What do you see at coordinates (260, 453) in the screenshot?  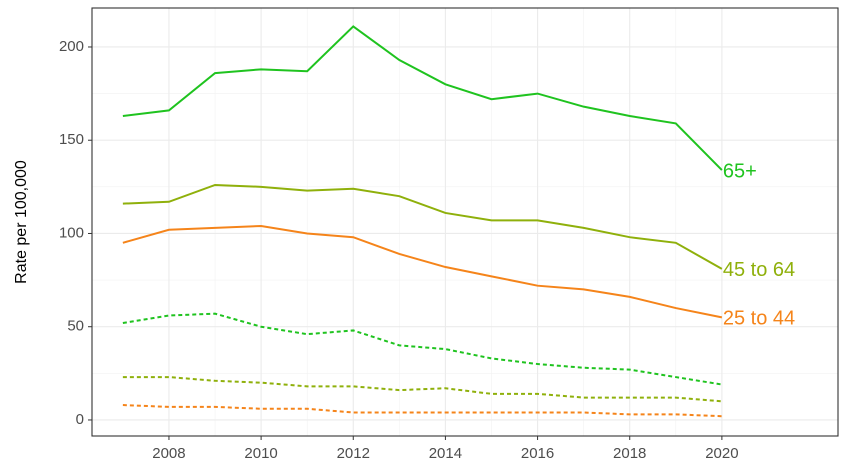 I see `x-tick-label: 2010` at bounding box center [260, 453].